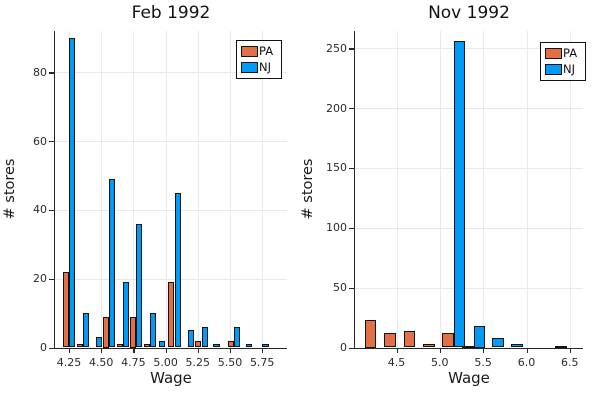 The image size is (600, 400). What do you see at coordinates (153, 330) in the screenshot?
I see `bar-nj-4.88` at bounding box center [153, 330].